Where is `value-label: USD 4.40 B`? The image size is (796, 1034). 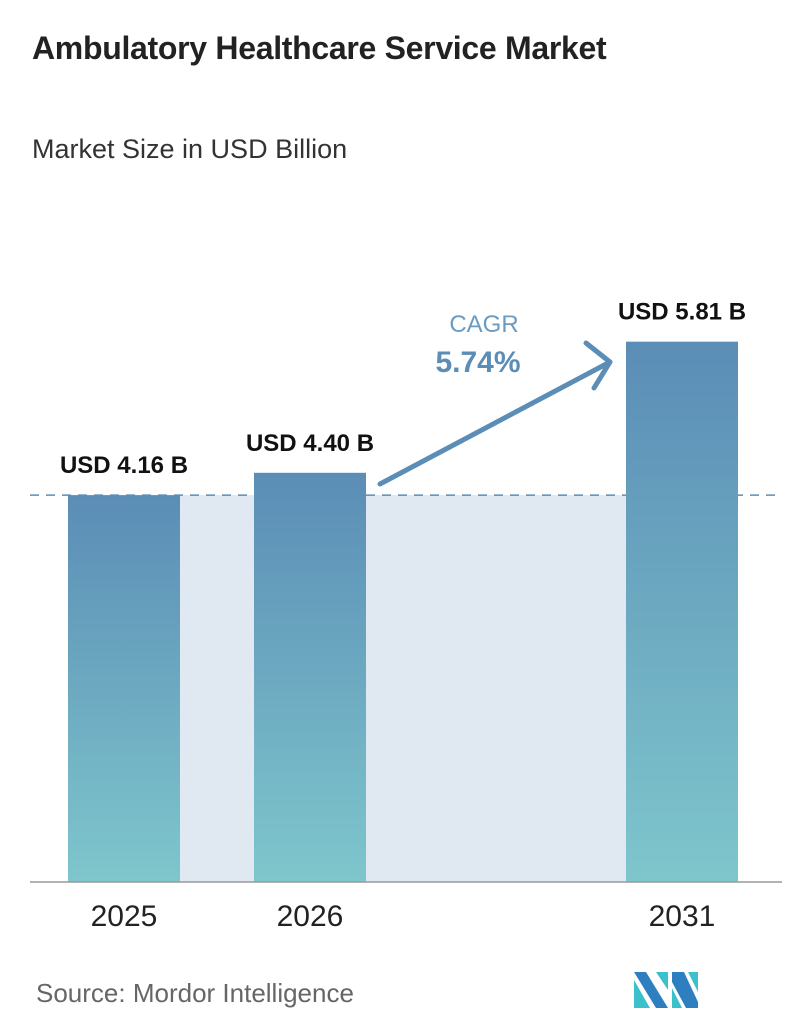 value-label: USD 4.40 B is located at coordinates (310, 443).